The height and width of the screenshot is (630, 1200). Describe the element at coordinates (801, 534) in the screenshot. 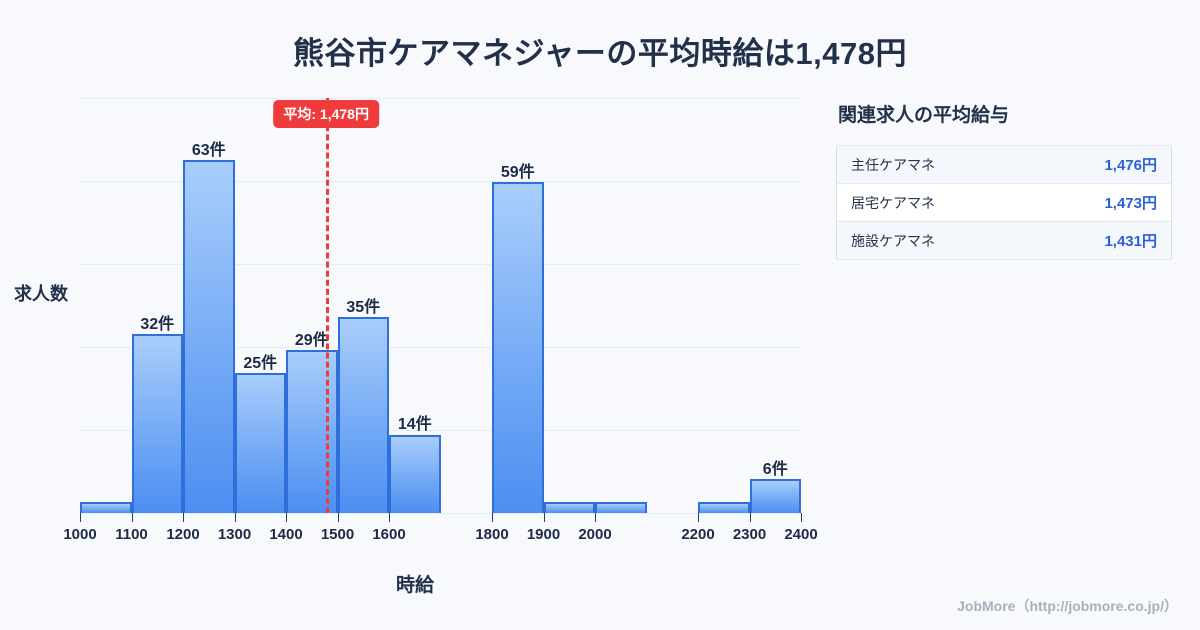

I see `x-axis-tick-label: 2400` at that location.